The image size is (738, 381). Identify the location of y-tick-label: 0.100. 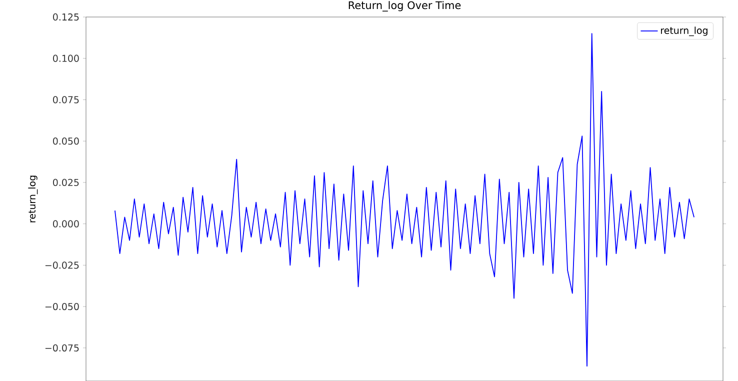
(66, 58).